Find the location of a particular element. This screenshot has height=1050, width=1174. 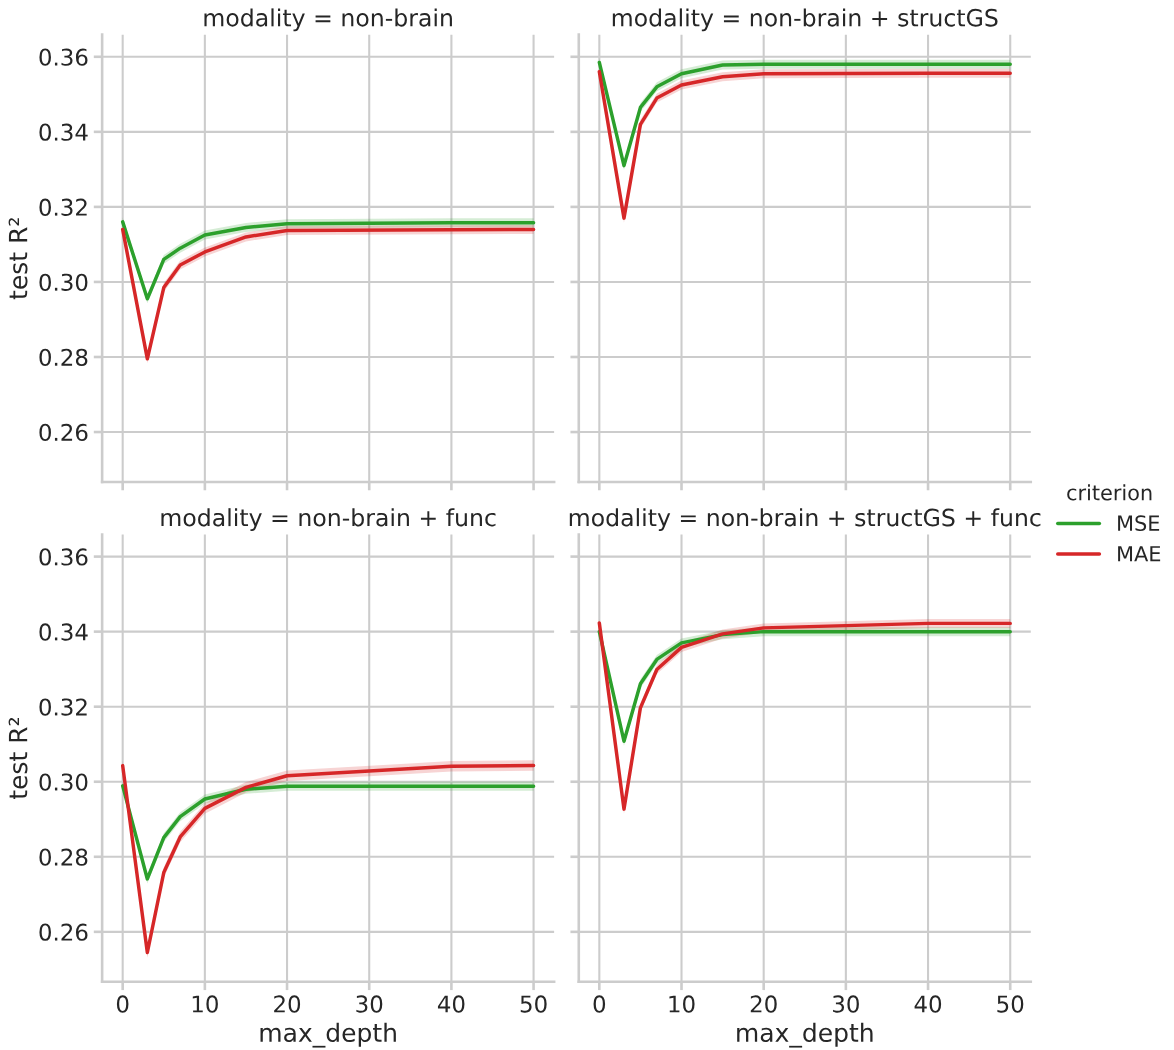

chart-title: modality = non-brain + func is located at coordinates (328, 520).